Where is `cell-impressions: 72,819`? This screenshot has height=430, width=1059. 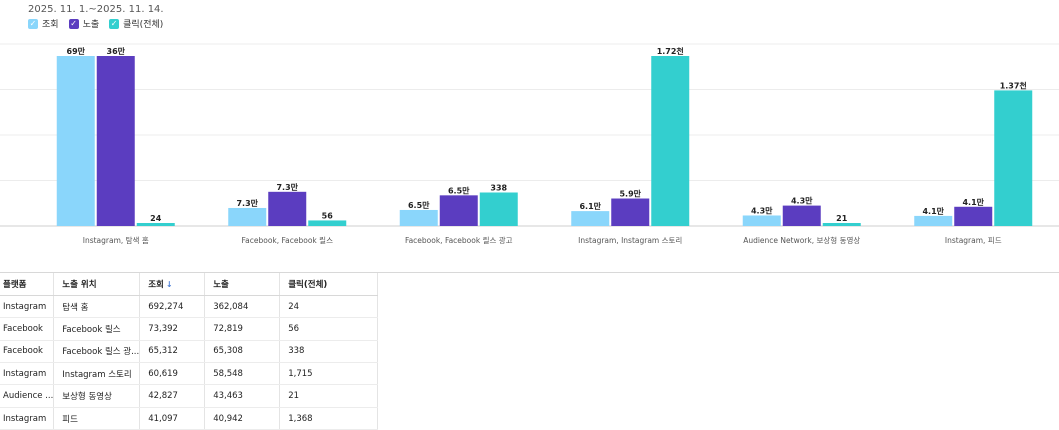
cell-impressions: 72,819 is located at coordinates (242, 329).